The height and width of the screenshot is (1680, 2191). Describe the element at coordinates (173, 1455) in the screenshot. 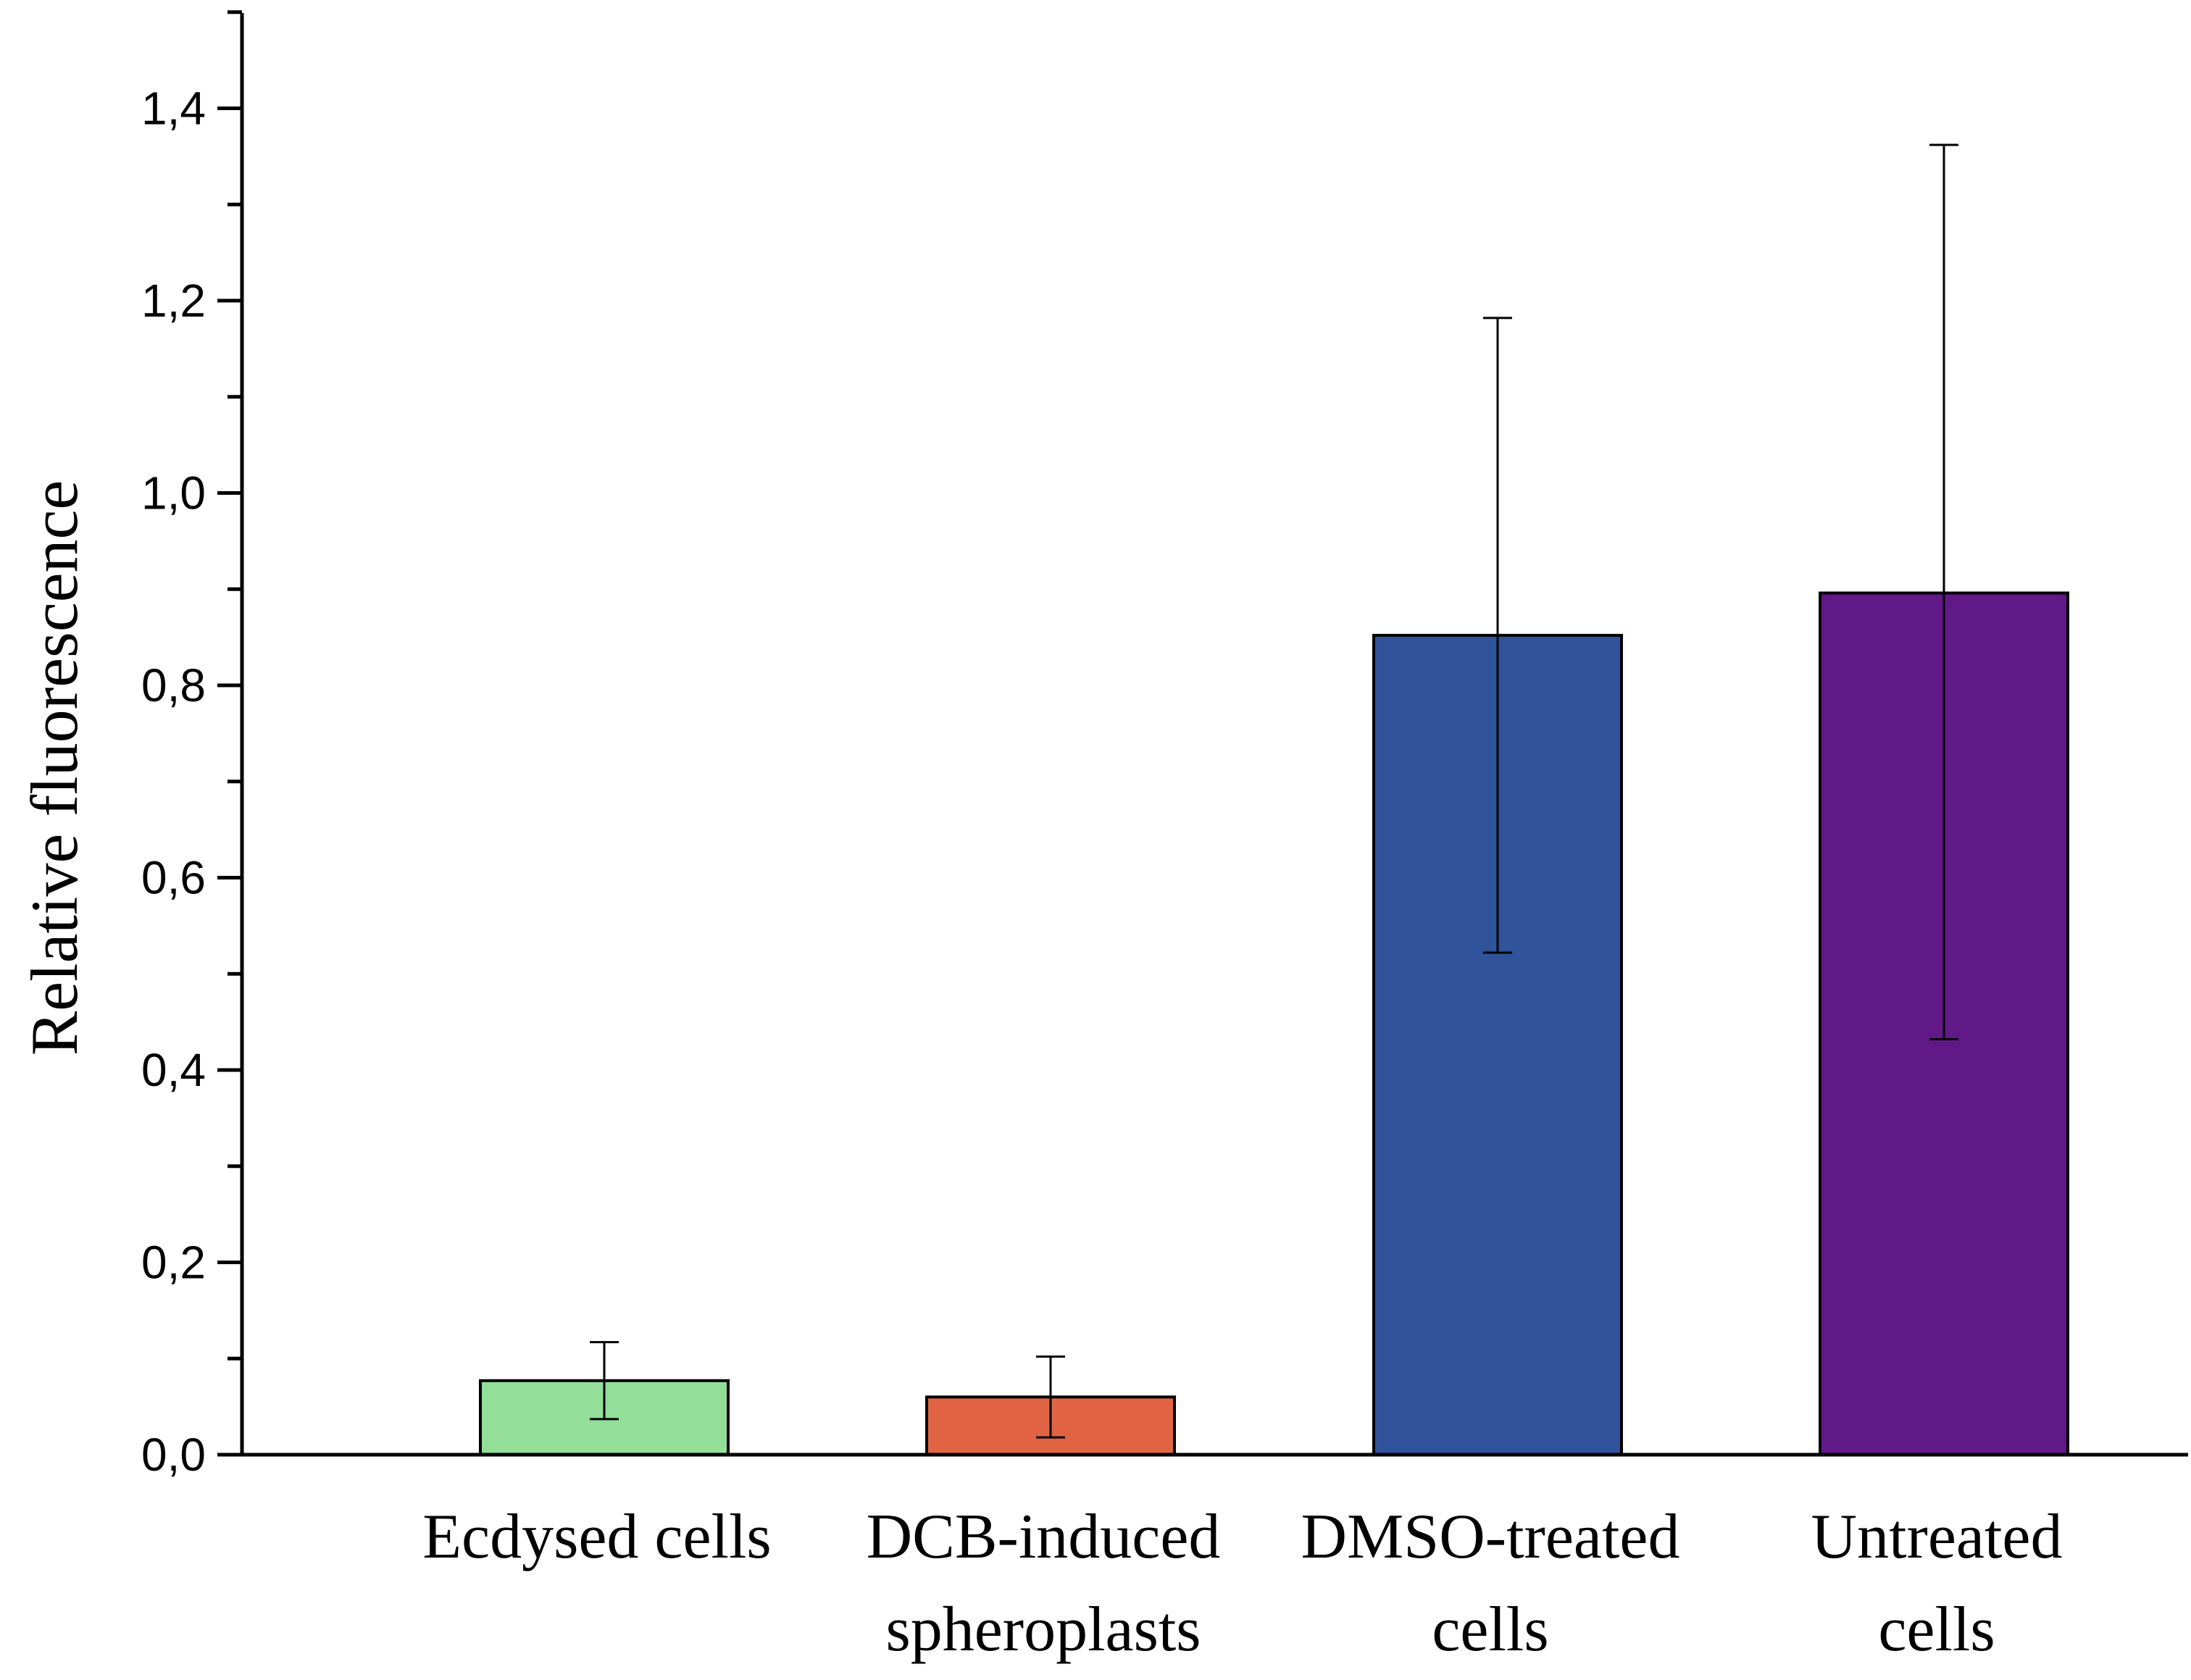

I see `y-tick-label: 0,0` at that location.